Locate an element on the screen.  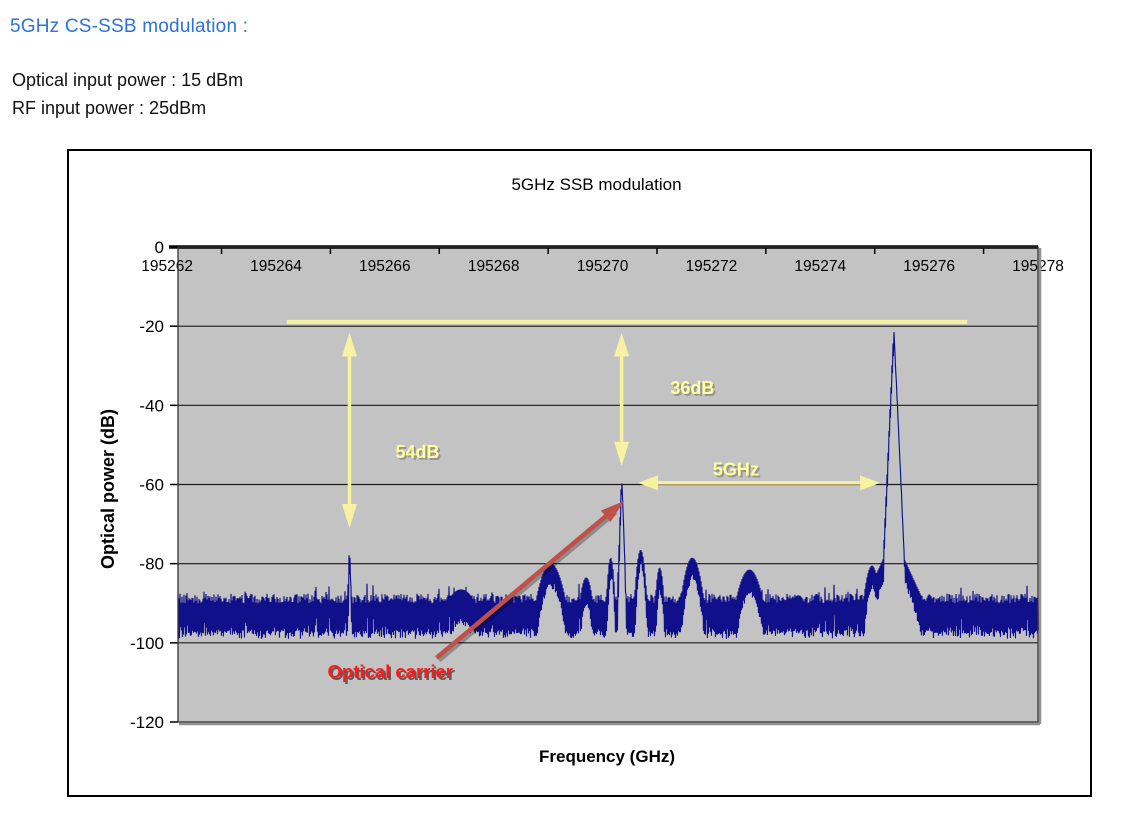
label-54db-shadow: 54dB is located at coordinates (419, 454).